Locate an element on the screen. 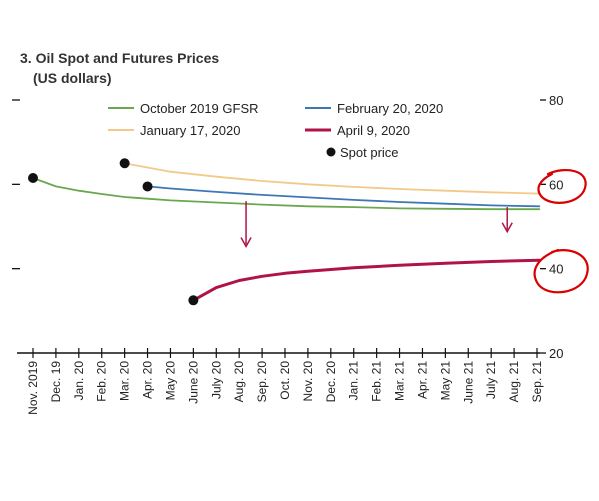 The width and height of the screenshot is (599, 501). legend-entry: January 17, 2020 is located at coordinates (190, 130).